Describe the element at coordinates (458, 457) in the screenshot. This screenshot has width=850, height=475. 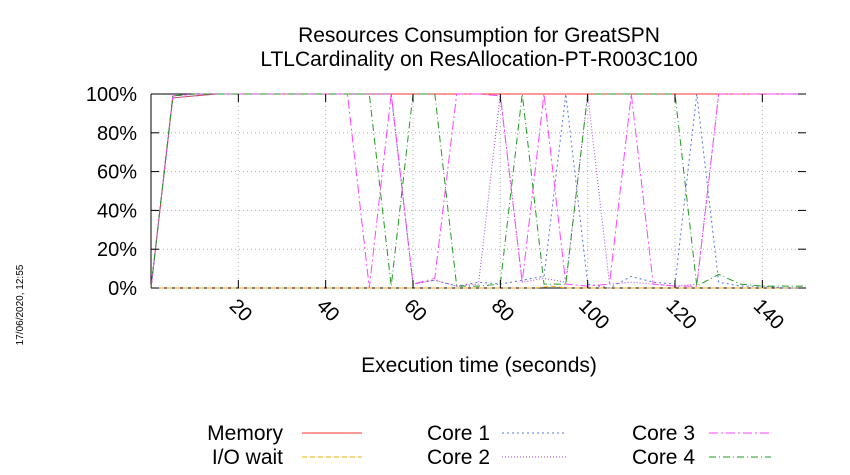
I see `legend-label-core-2: Core 2` at that location.